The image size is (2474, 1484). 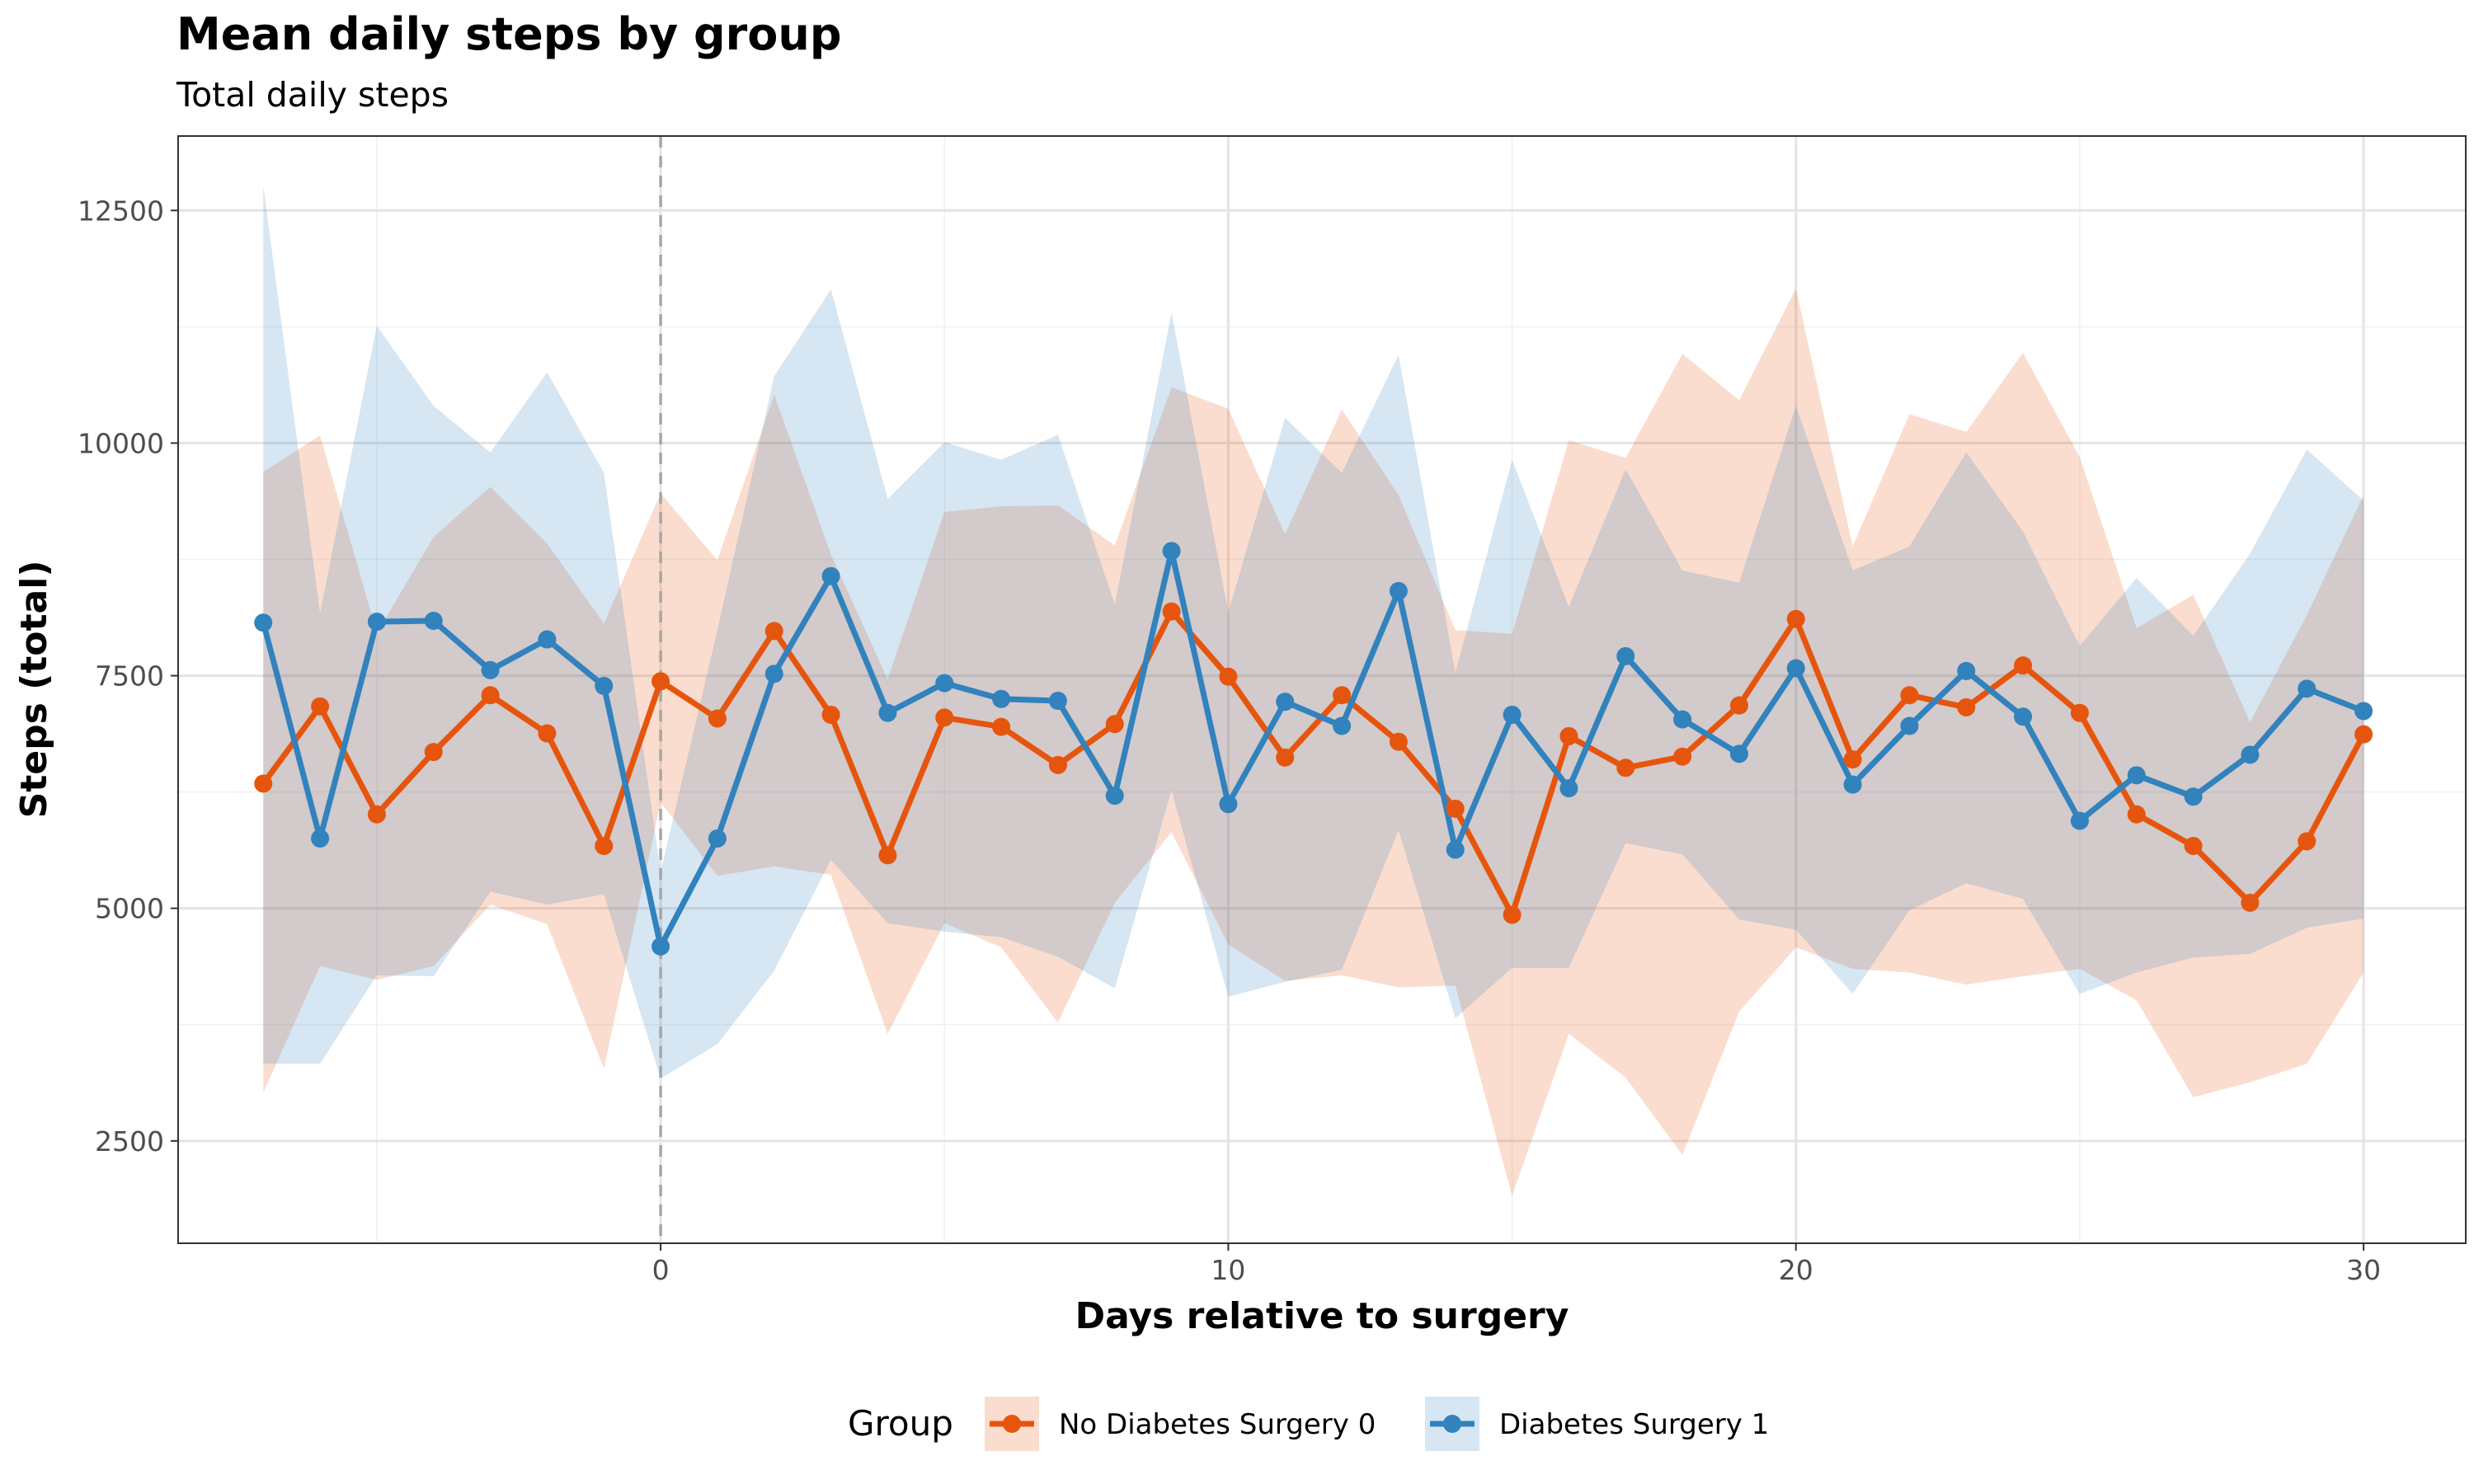 I want to click on y-axis-title: Steps (total), so click(x=34, y=690).